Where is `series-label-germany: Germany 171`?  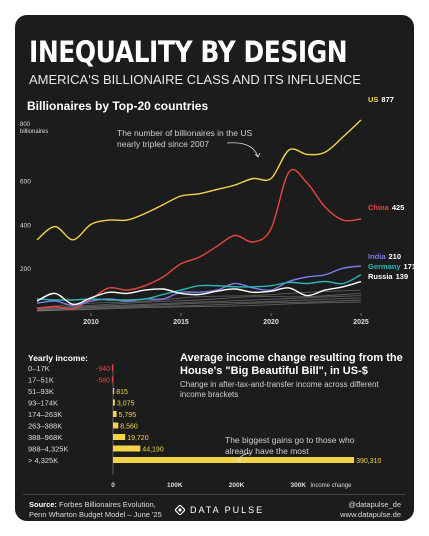
series-label-germany: Germany 171 is located at coordinates (391, 266).